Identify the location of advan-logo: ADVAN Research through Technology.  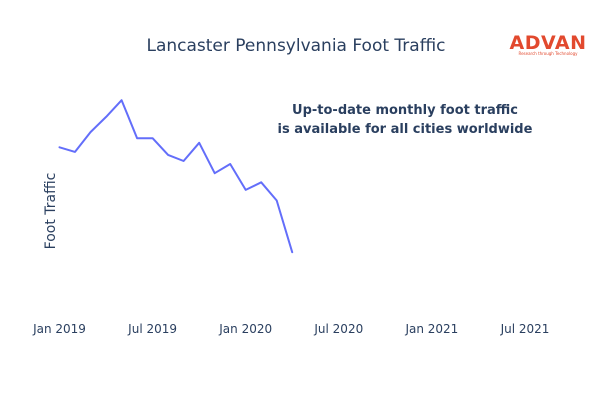
(548, 44).